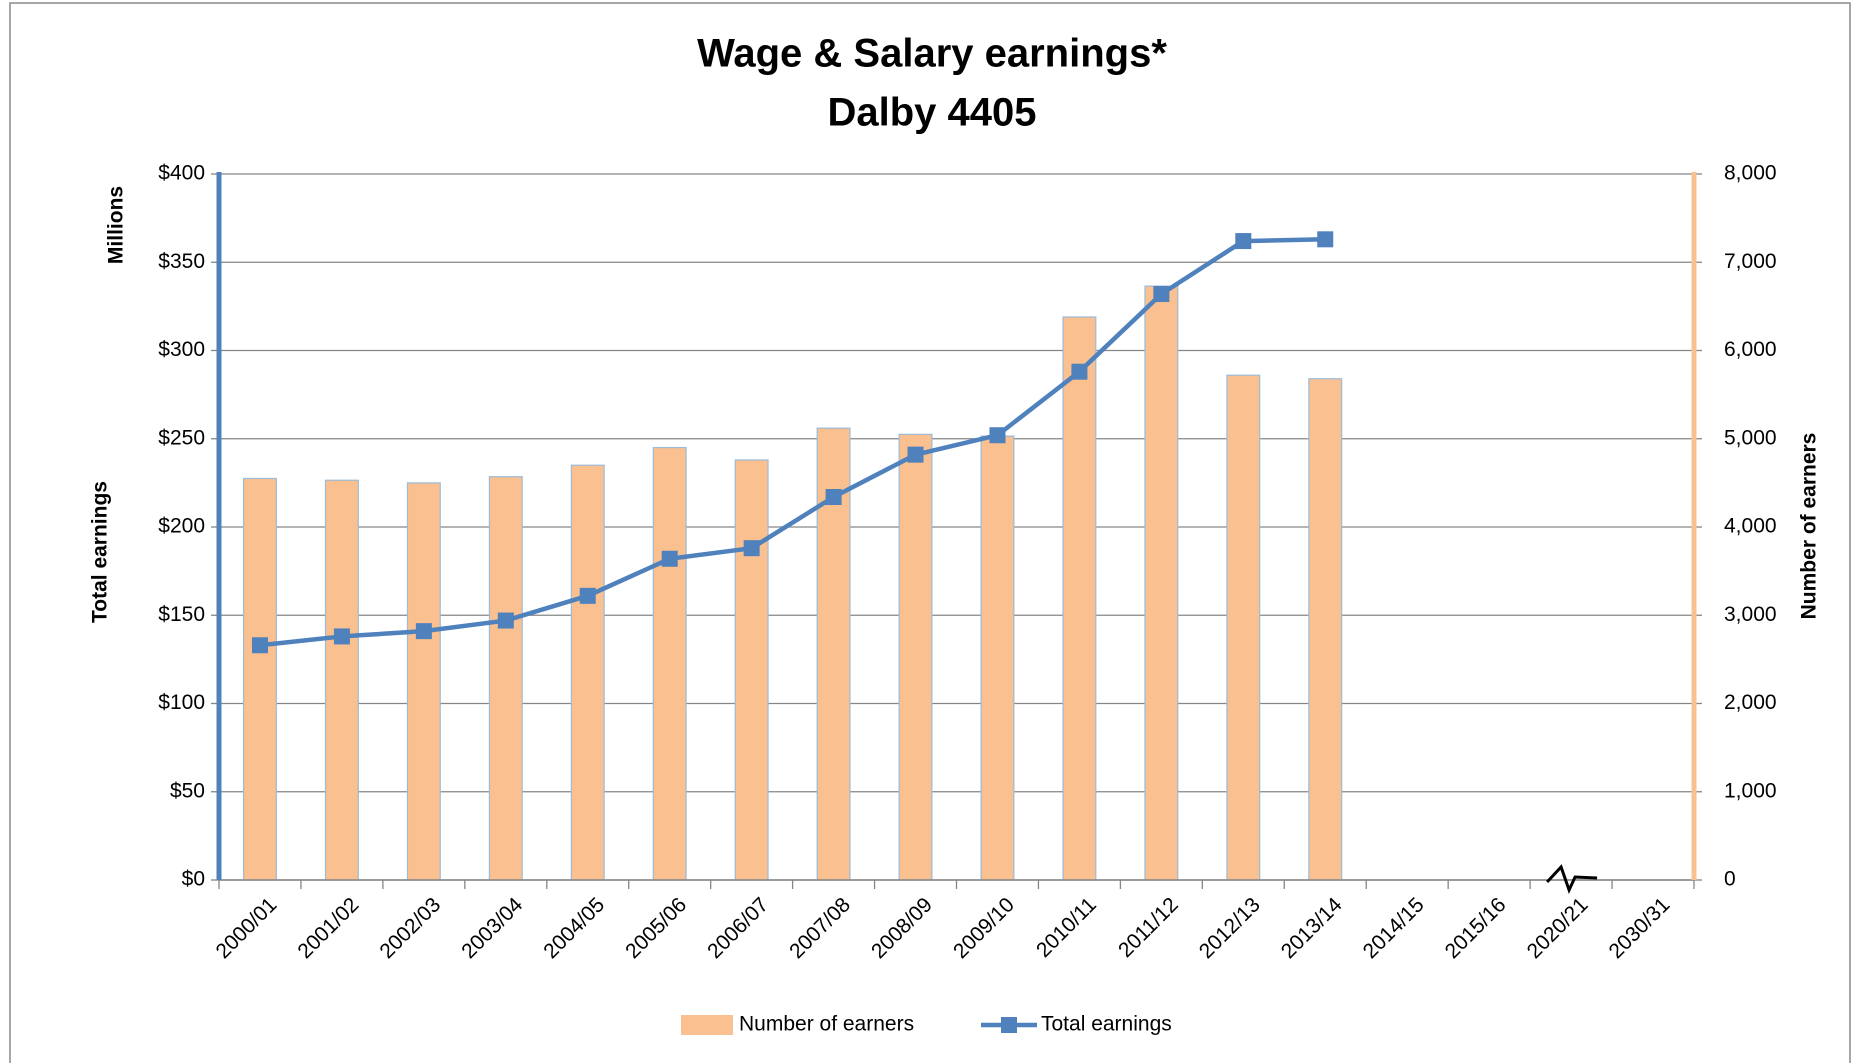 This screenshot has height=1063, width=1854. I want to click on x-tick-label: 2001/02, so click(328, 928).